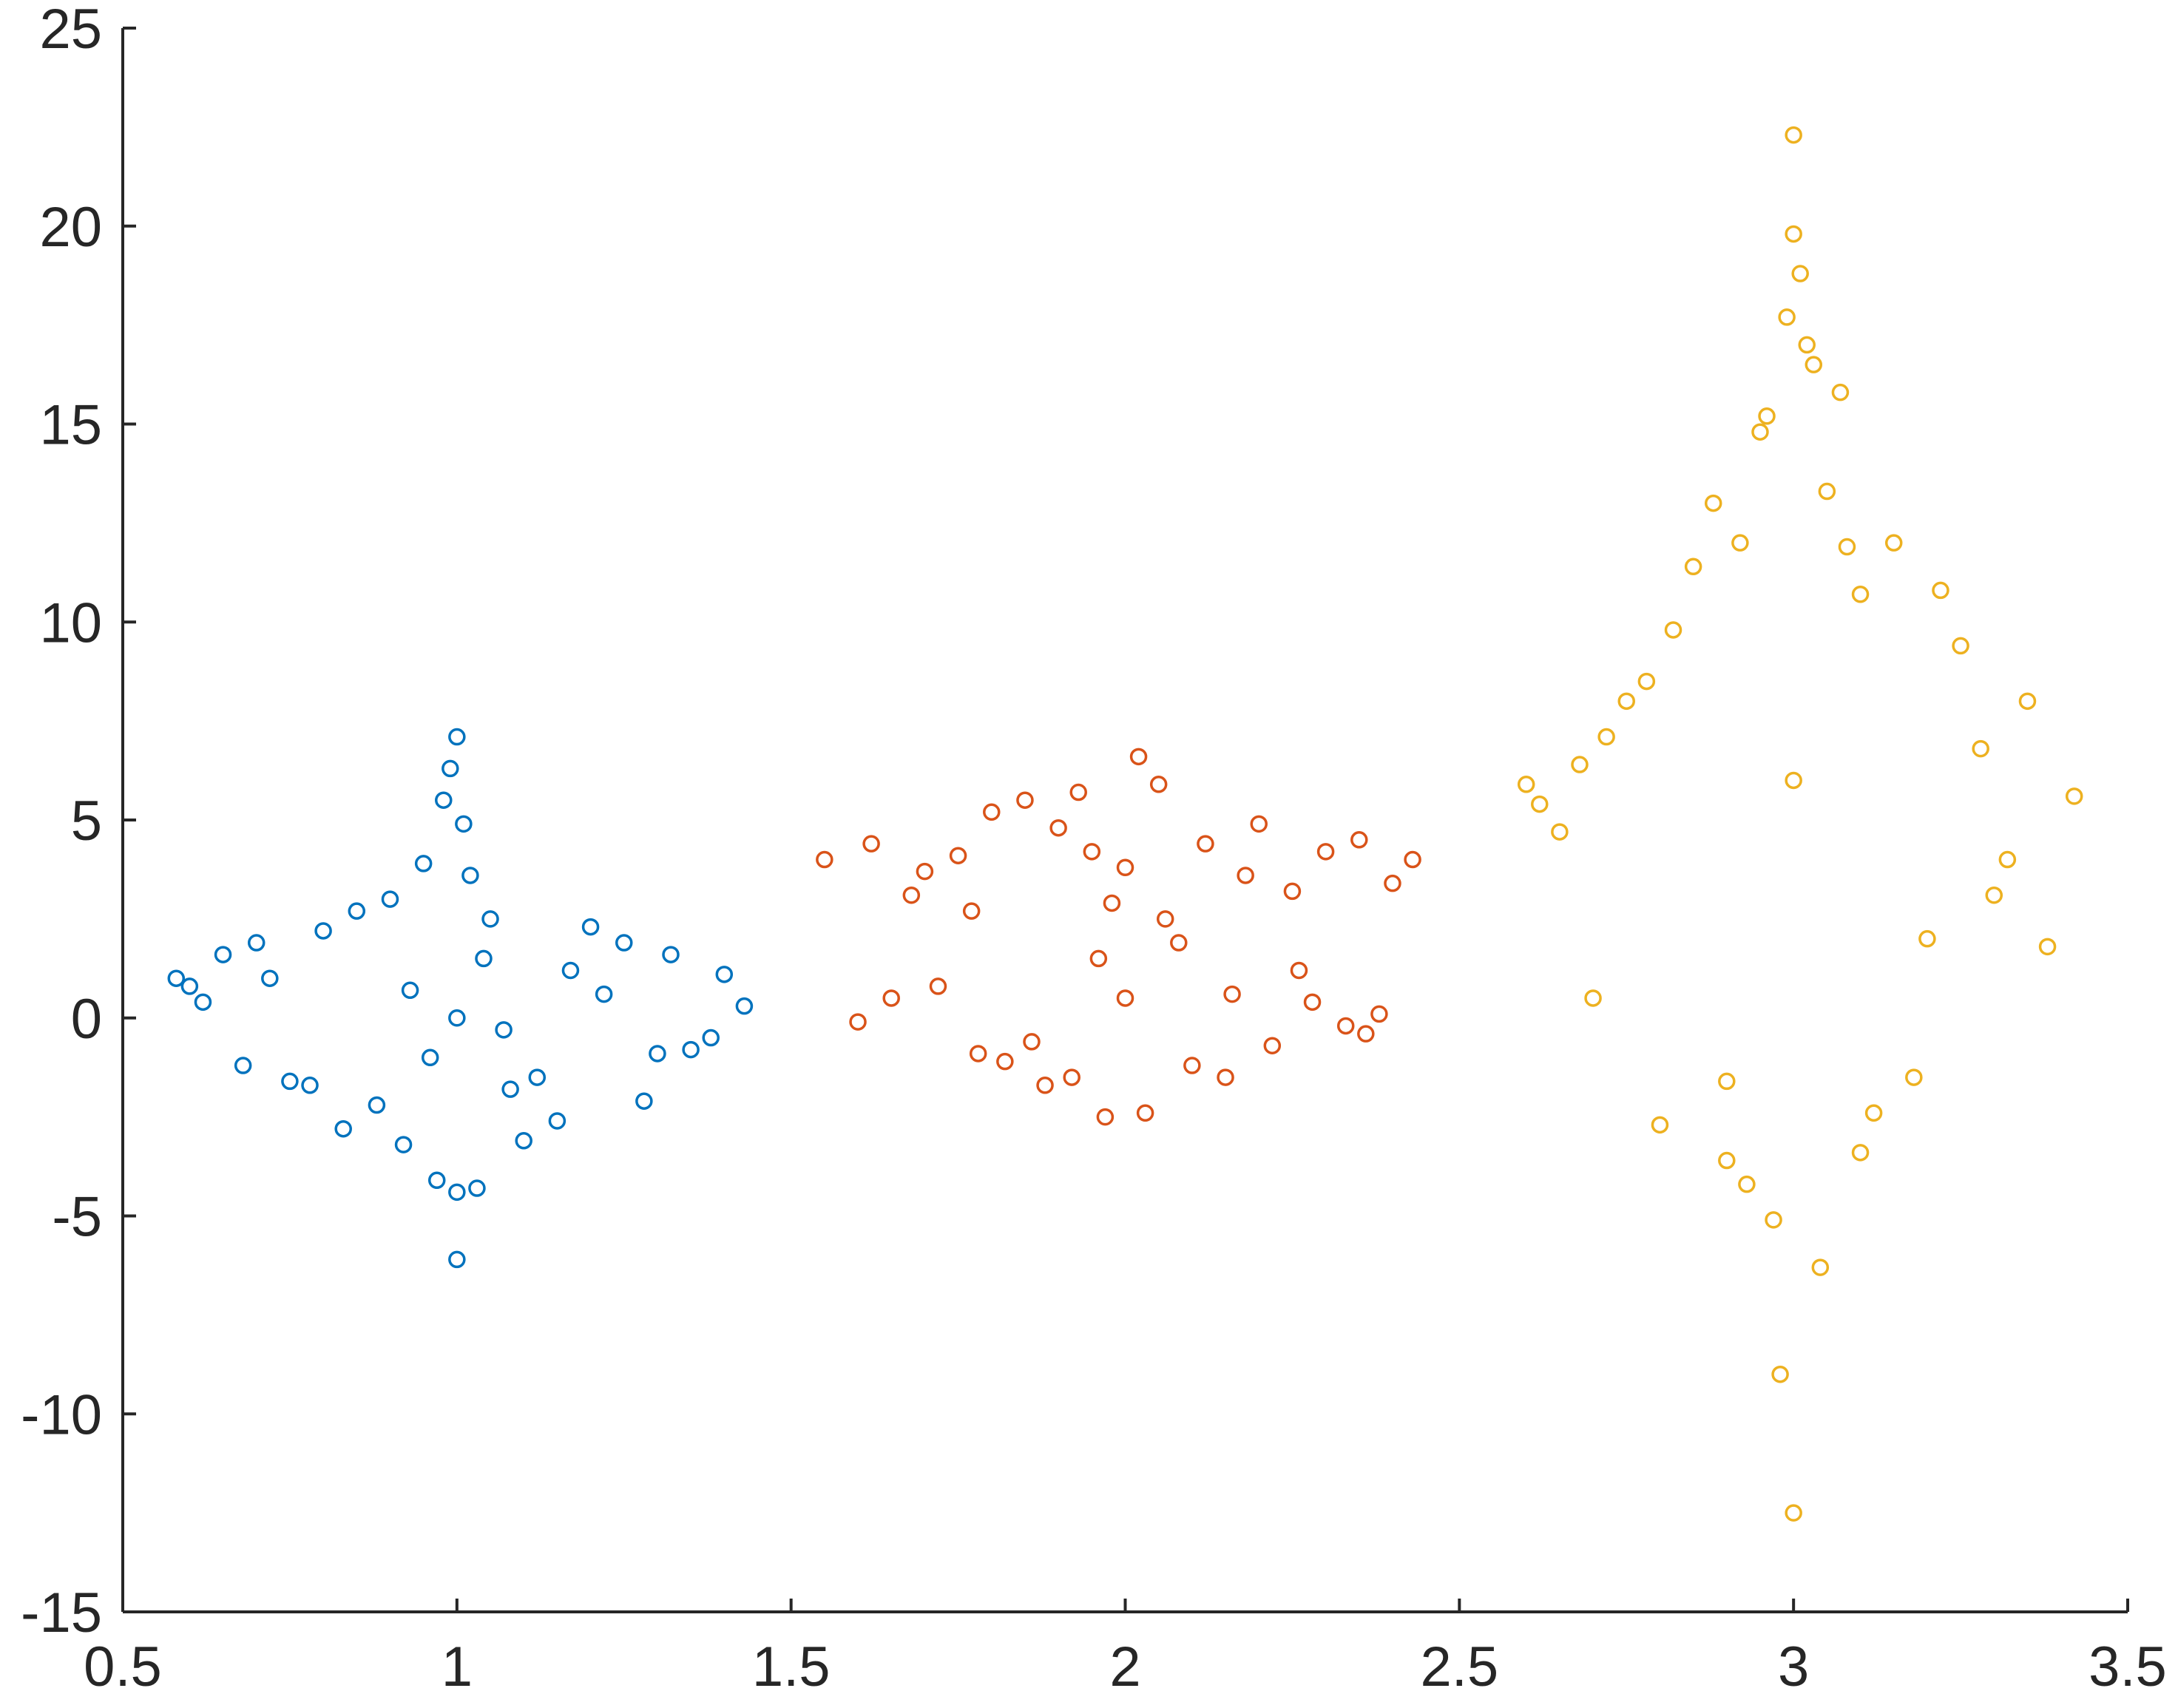 Image resolution: width=2178 pixels, height=1708 pixels. I want to click on y-tick-label: 20, so click(70, 228).